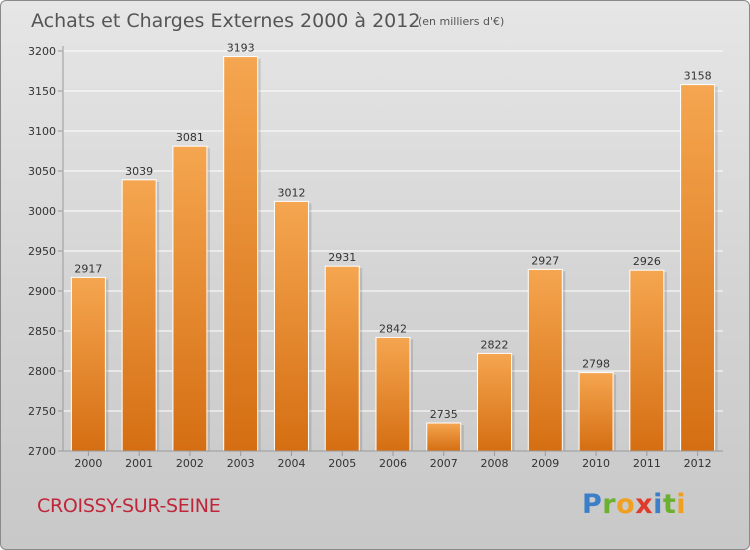  I want to click on data-label-2010: 2798, so click(596, 364).